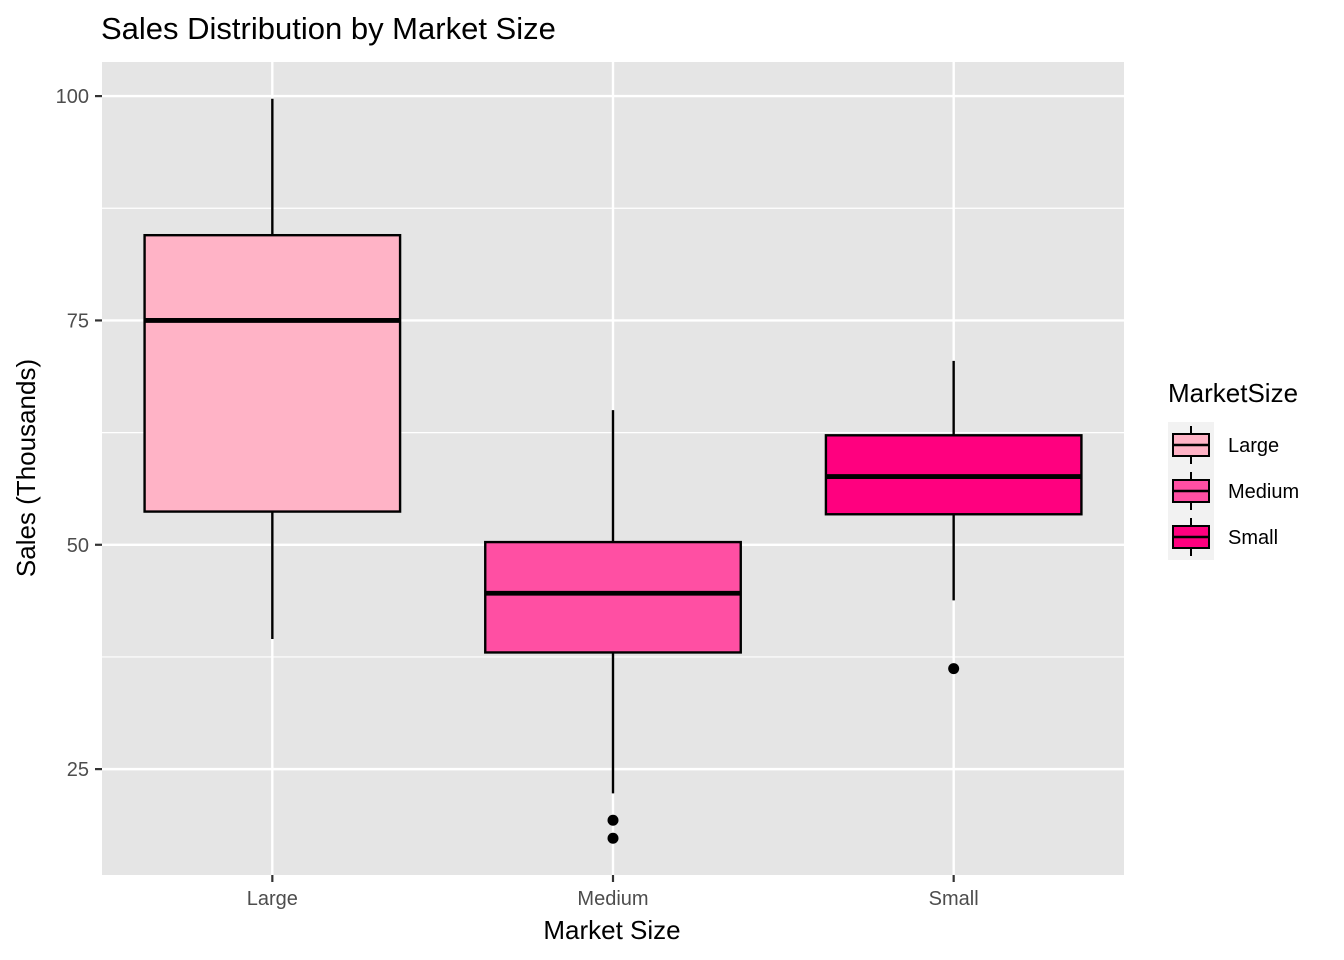 This screenshot has width=1344, height=960. Describe the element at coordinates (72, 97) in the screenshot. I see `y-tick-label: 100` at that location.